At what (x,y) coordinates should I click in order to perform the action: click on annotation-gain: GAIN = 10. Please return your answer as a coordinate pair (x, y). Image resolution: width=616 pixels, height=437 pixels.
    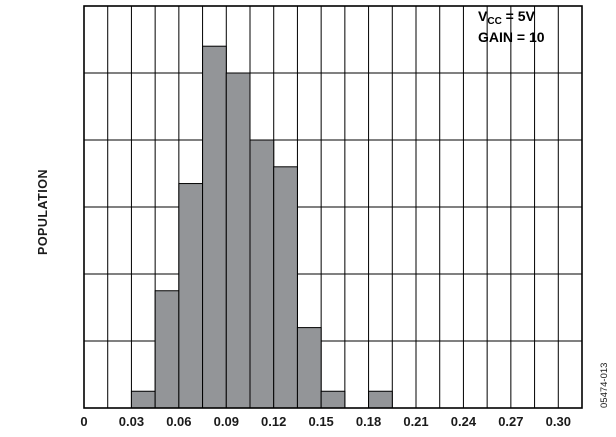
    Looking at the image, I should click on (511, 37).